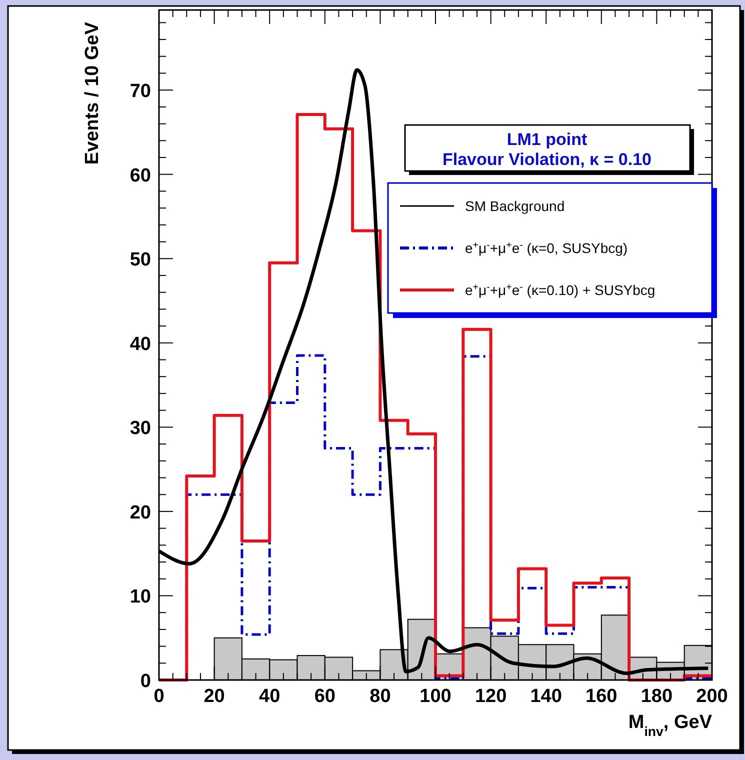 The height and width of the screenshot is (760, 745). What do you see at coordinates (712, 696) in the screenshot?
I see `x-tick-label: 200` at bounding box center [712, 696].